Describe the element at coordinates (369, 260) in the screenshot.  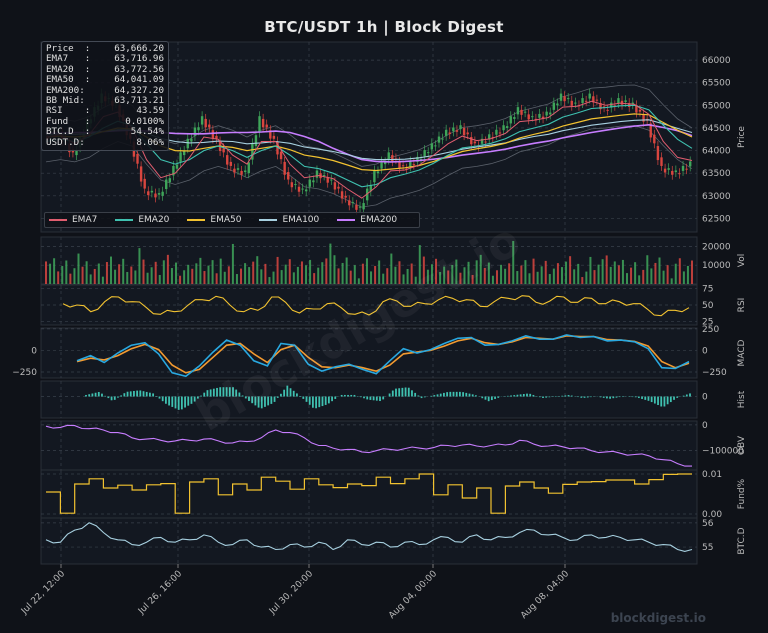
I see `panel-frame` at that location.